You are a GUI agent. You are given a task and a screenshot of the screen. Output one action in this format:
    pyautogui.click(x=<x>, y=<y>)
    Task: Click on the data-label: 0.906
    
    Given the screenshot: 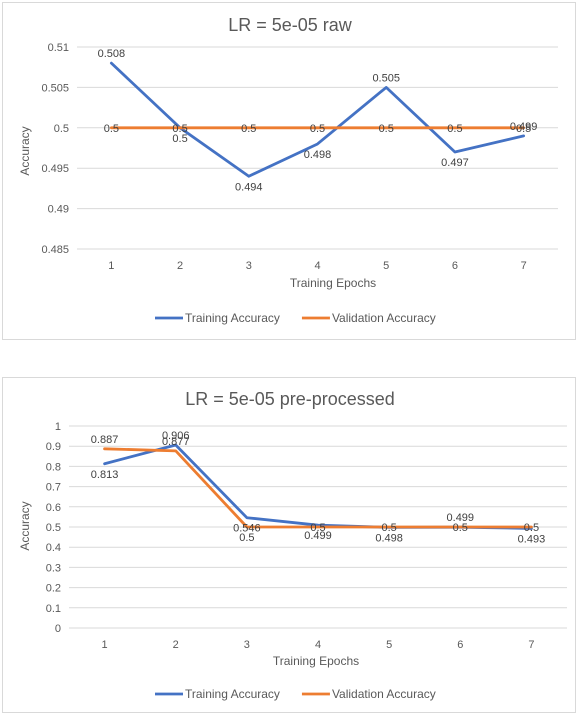 What is the action you would take?
    pyautogui.click(x=176, y=436)
    